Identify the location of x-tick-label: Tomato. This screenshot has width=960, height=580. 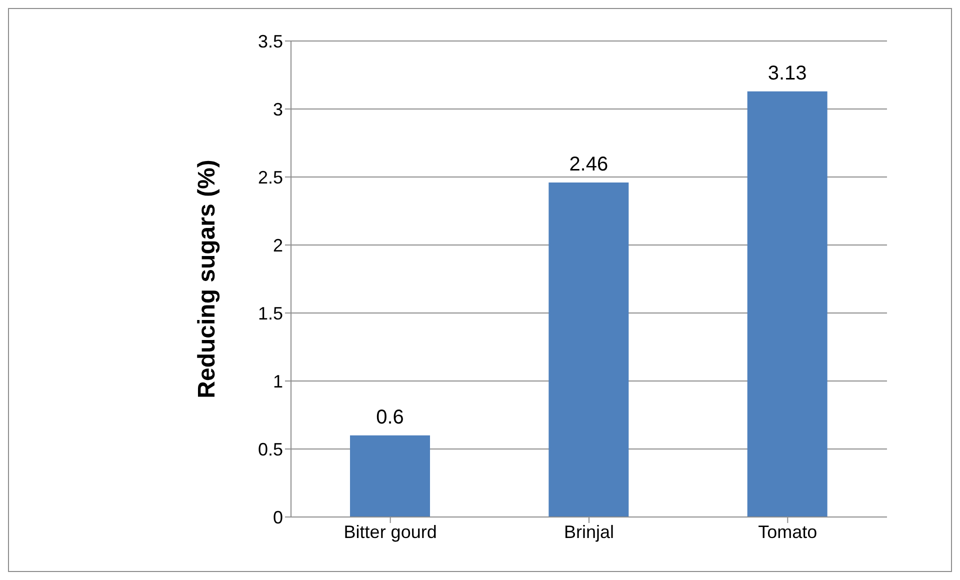
(788, 532).